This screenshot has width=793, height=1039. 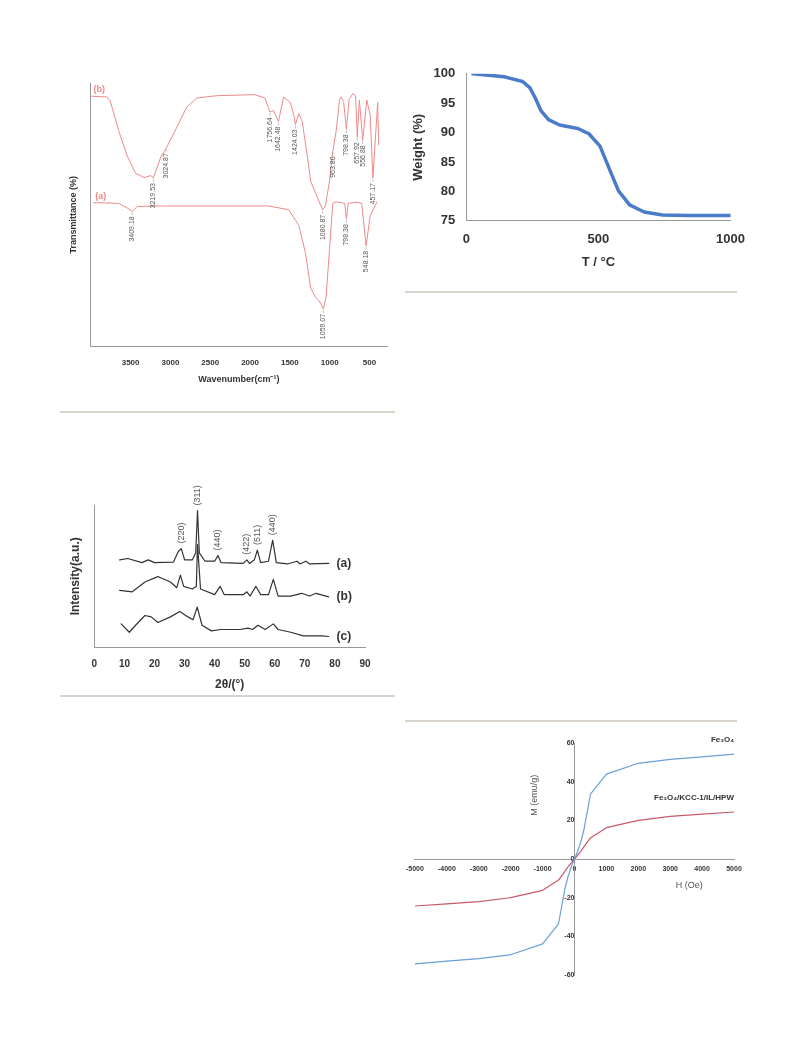 I want to click on x-tick-label: 60, so click(x=275, y=664).